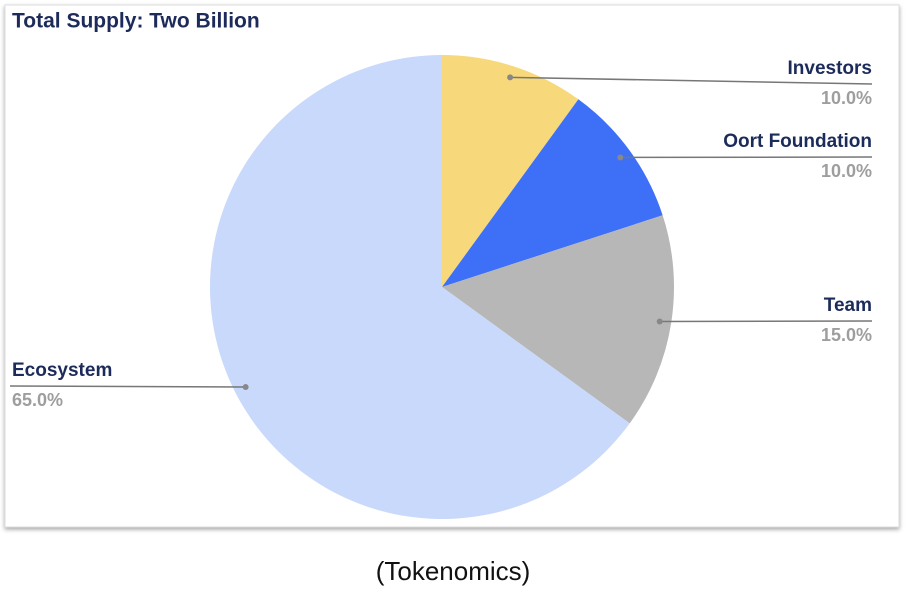 The width and height of the screenshot is (906, 601). What do you see at coordinates (62, 370) in the screenshot?
I see `slice-label: Ecosystem` at bounding box center [62, 370].